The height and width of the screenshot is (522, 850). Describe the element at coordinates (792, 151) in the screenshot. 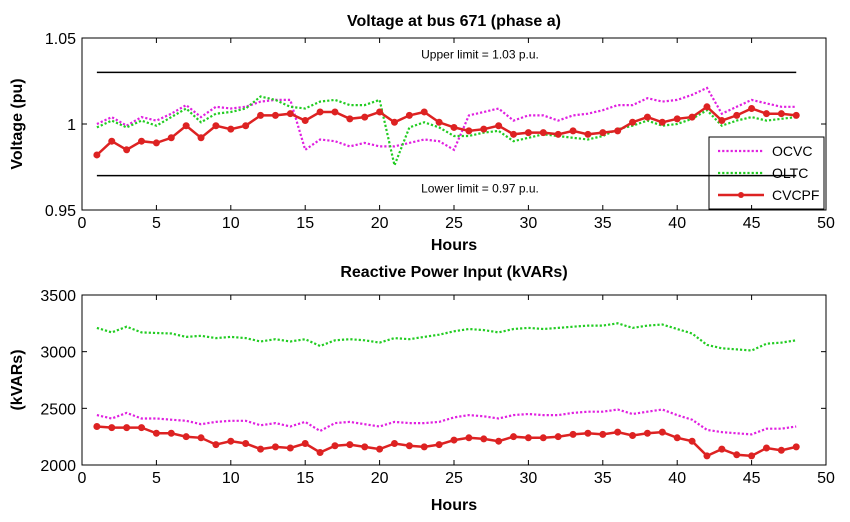

I see `legend-label-ocvc: OCVC` at that location.